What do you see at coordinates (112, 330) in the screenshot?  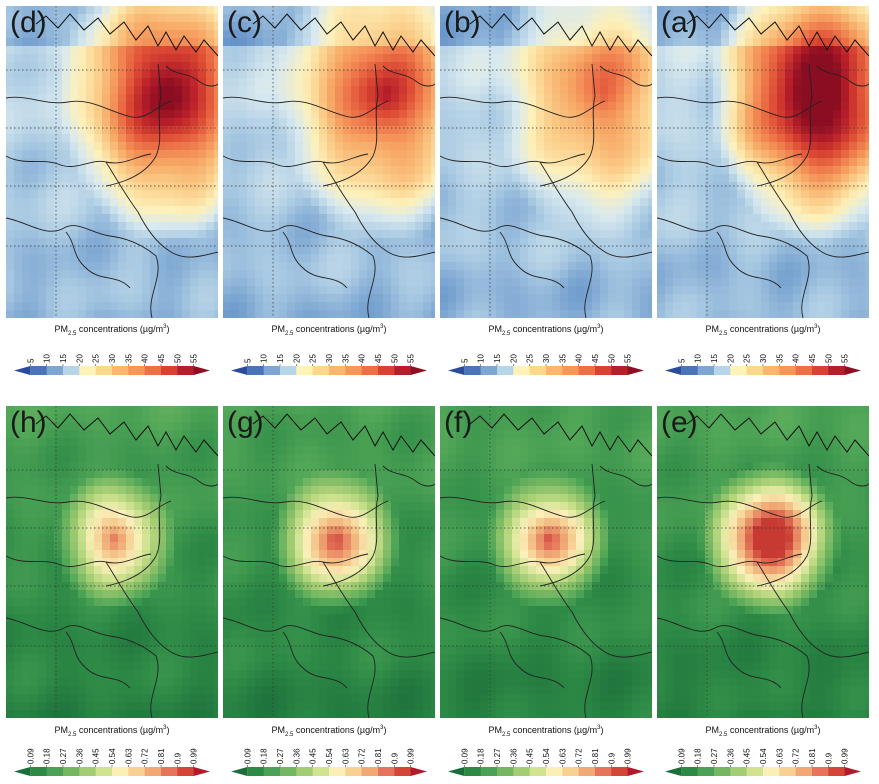 I see `colorbar-title-row1-1: PM2.5 concentrations (µg/m3)` at bounding box center [112, 330].